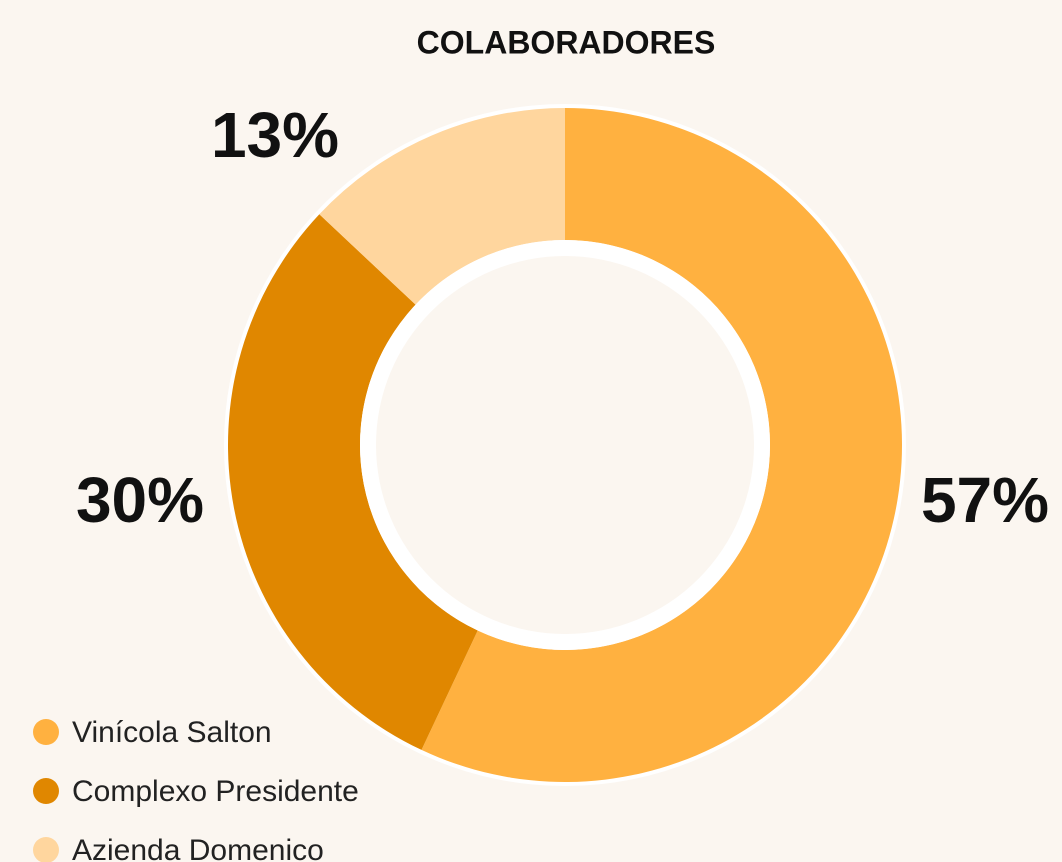 This screenshot has width=1062, height=862. Describe the element at coordinates (566, 42) in the screenshot. I see `chart-title: COLABORADORES` at that location.